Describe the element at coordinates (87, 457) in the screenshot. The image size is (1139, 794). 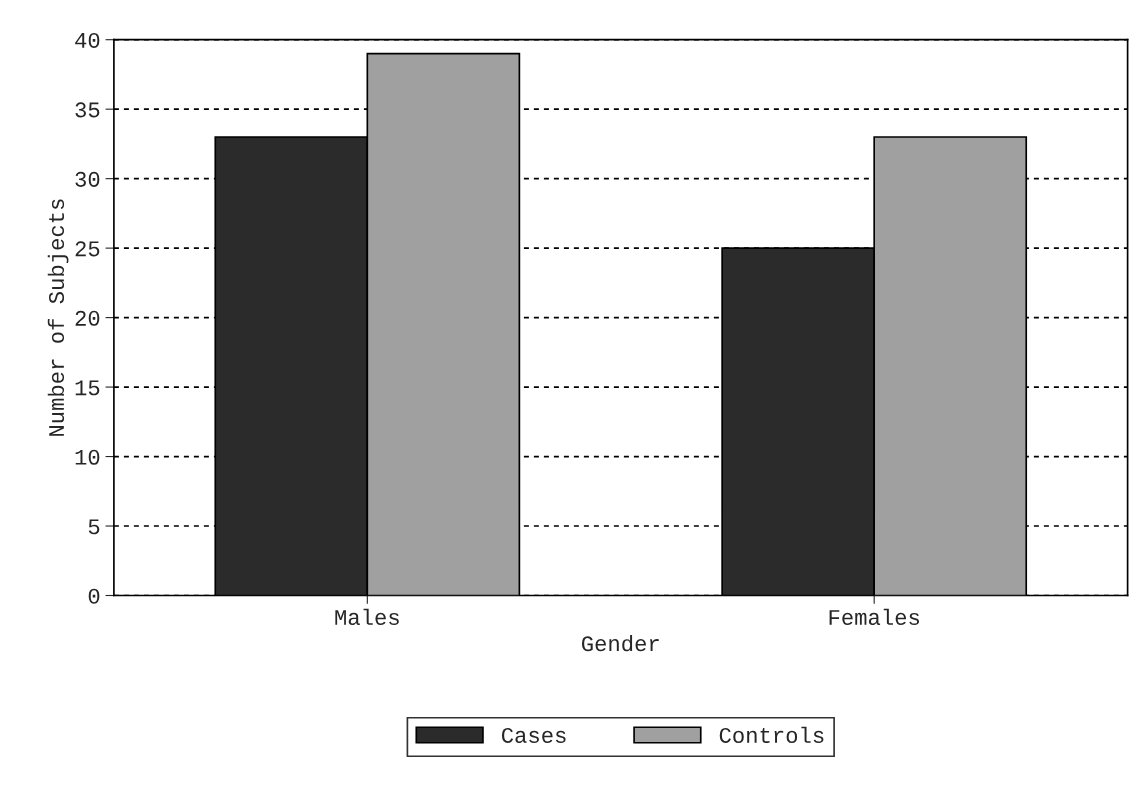
I see `y-tick-label: 10` at that location.